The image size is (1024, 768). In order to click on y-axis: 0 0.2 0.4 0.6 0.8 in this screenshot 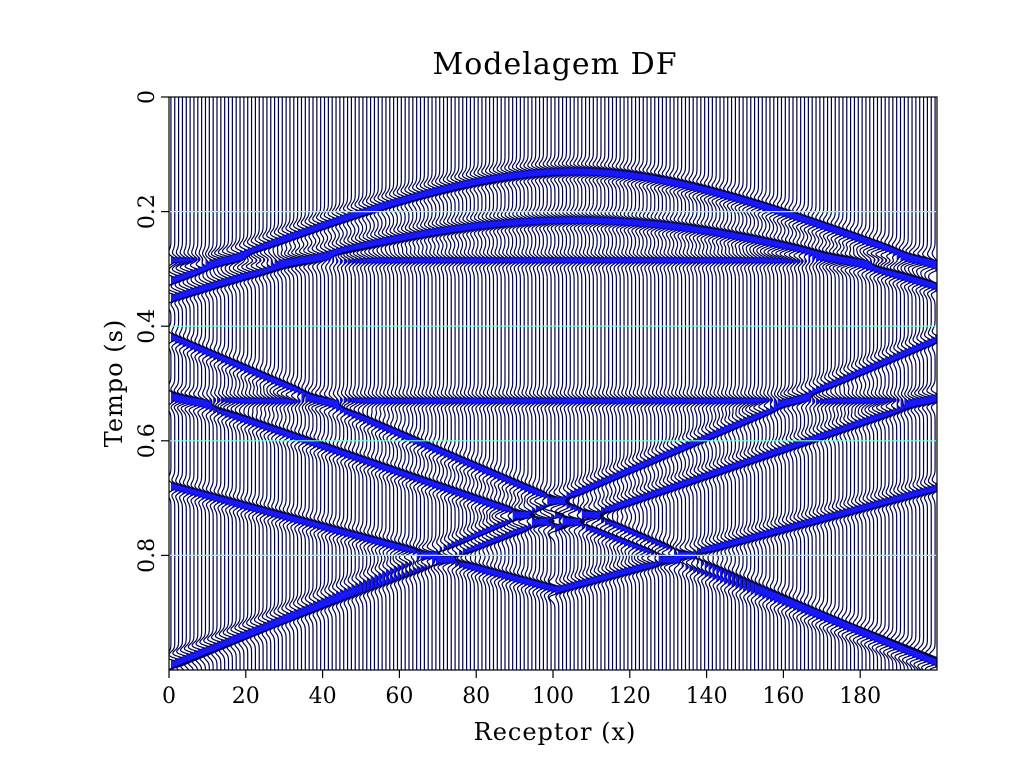, I will do `click(152, 331)`.